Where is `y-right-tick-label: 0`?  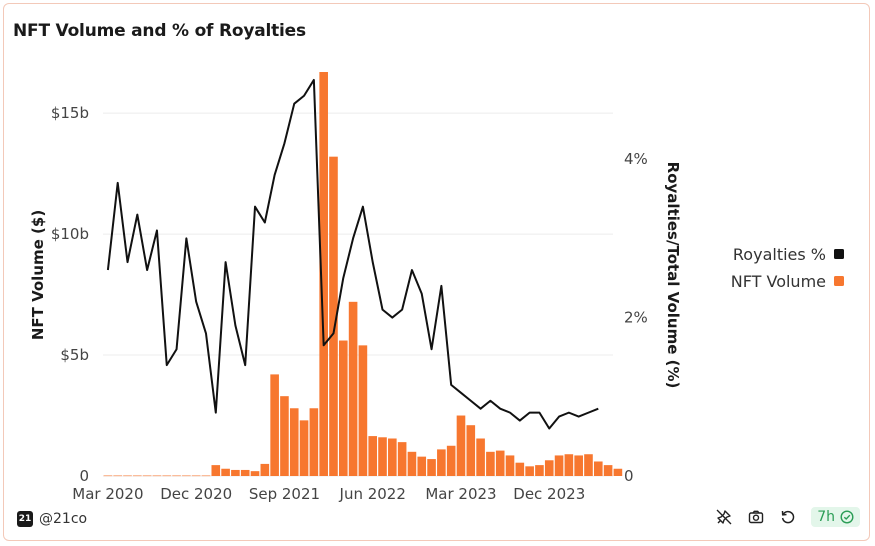
y-right-tick-label: 0 is located at coordinates (629, 476).